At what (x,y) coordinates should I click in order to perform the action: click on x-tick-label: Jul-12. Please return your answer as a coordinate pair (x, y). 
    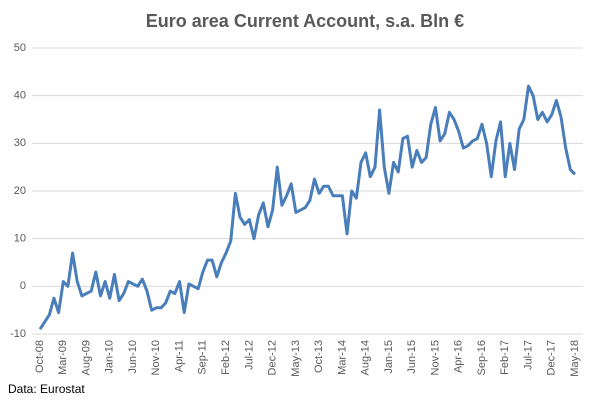
    Looking at the image, I should click on (249, 355).